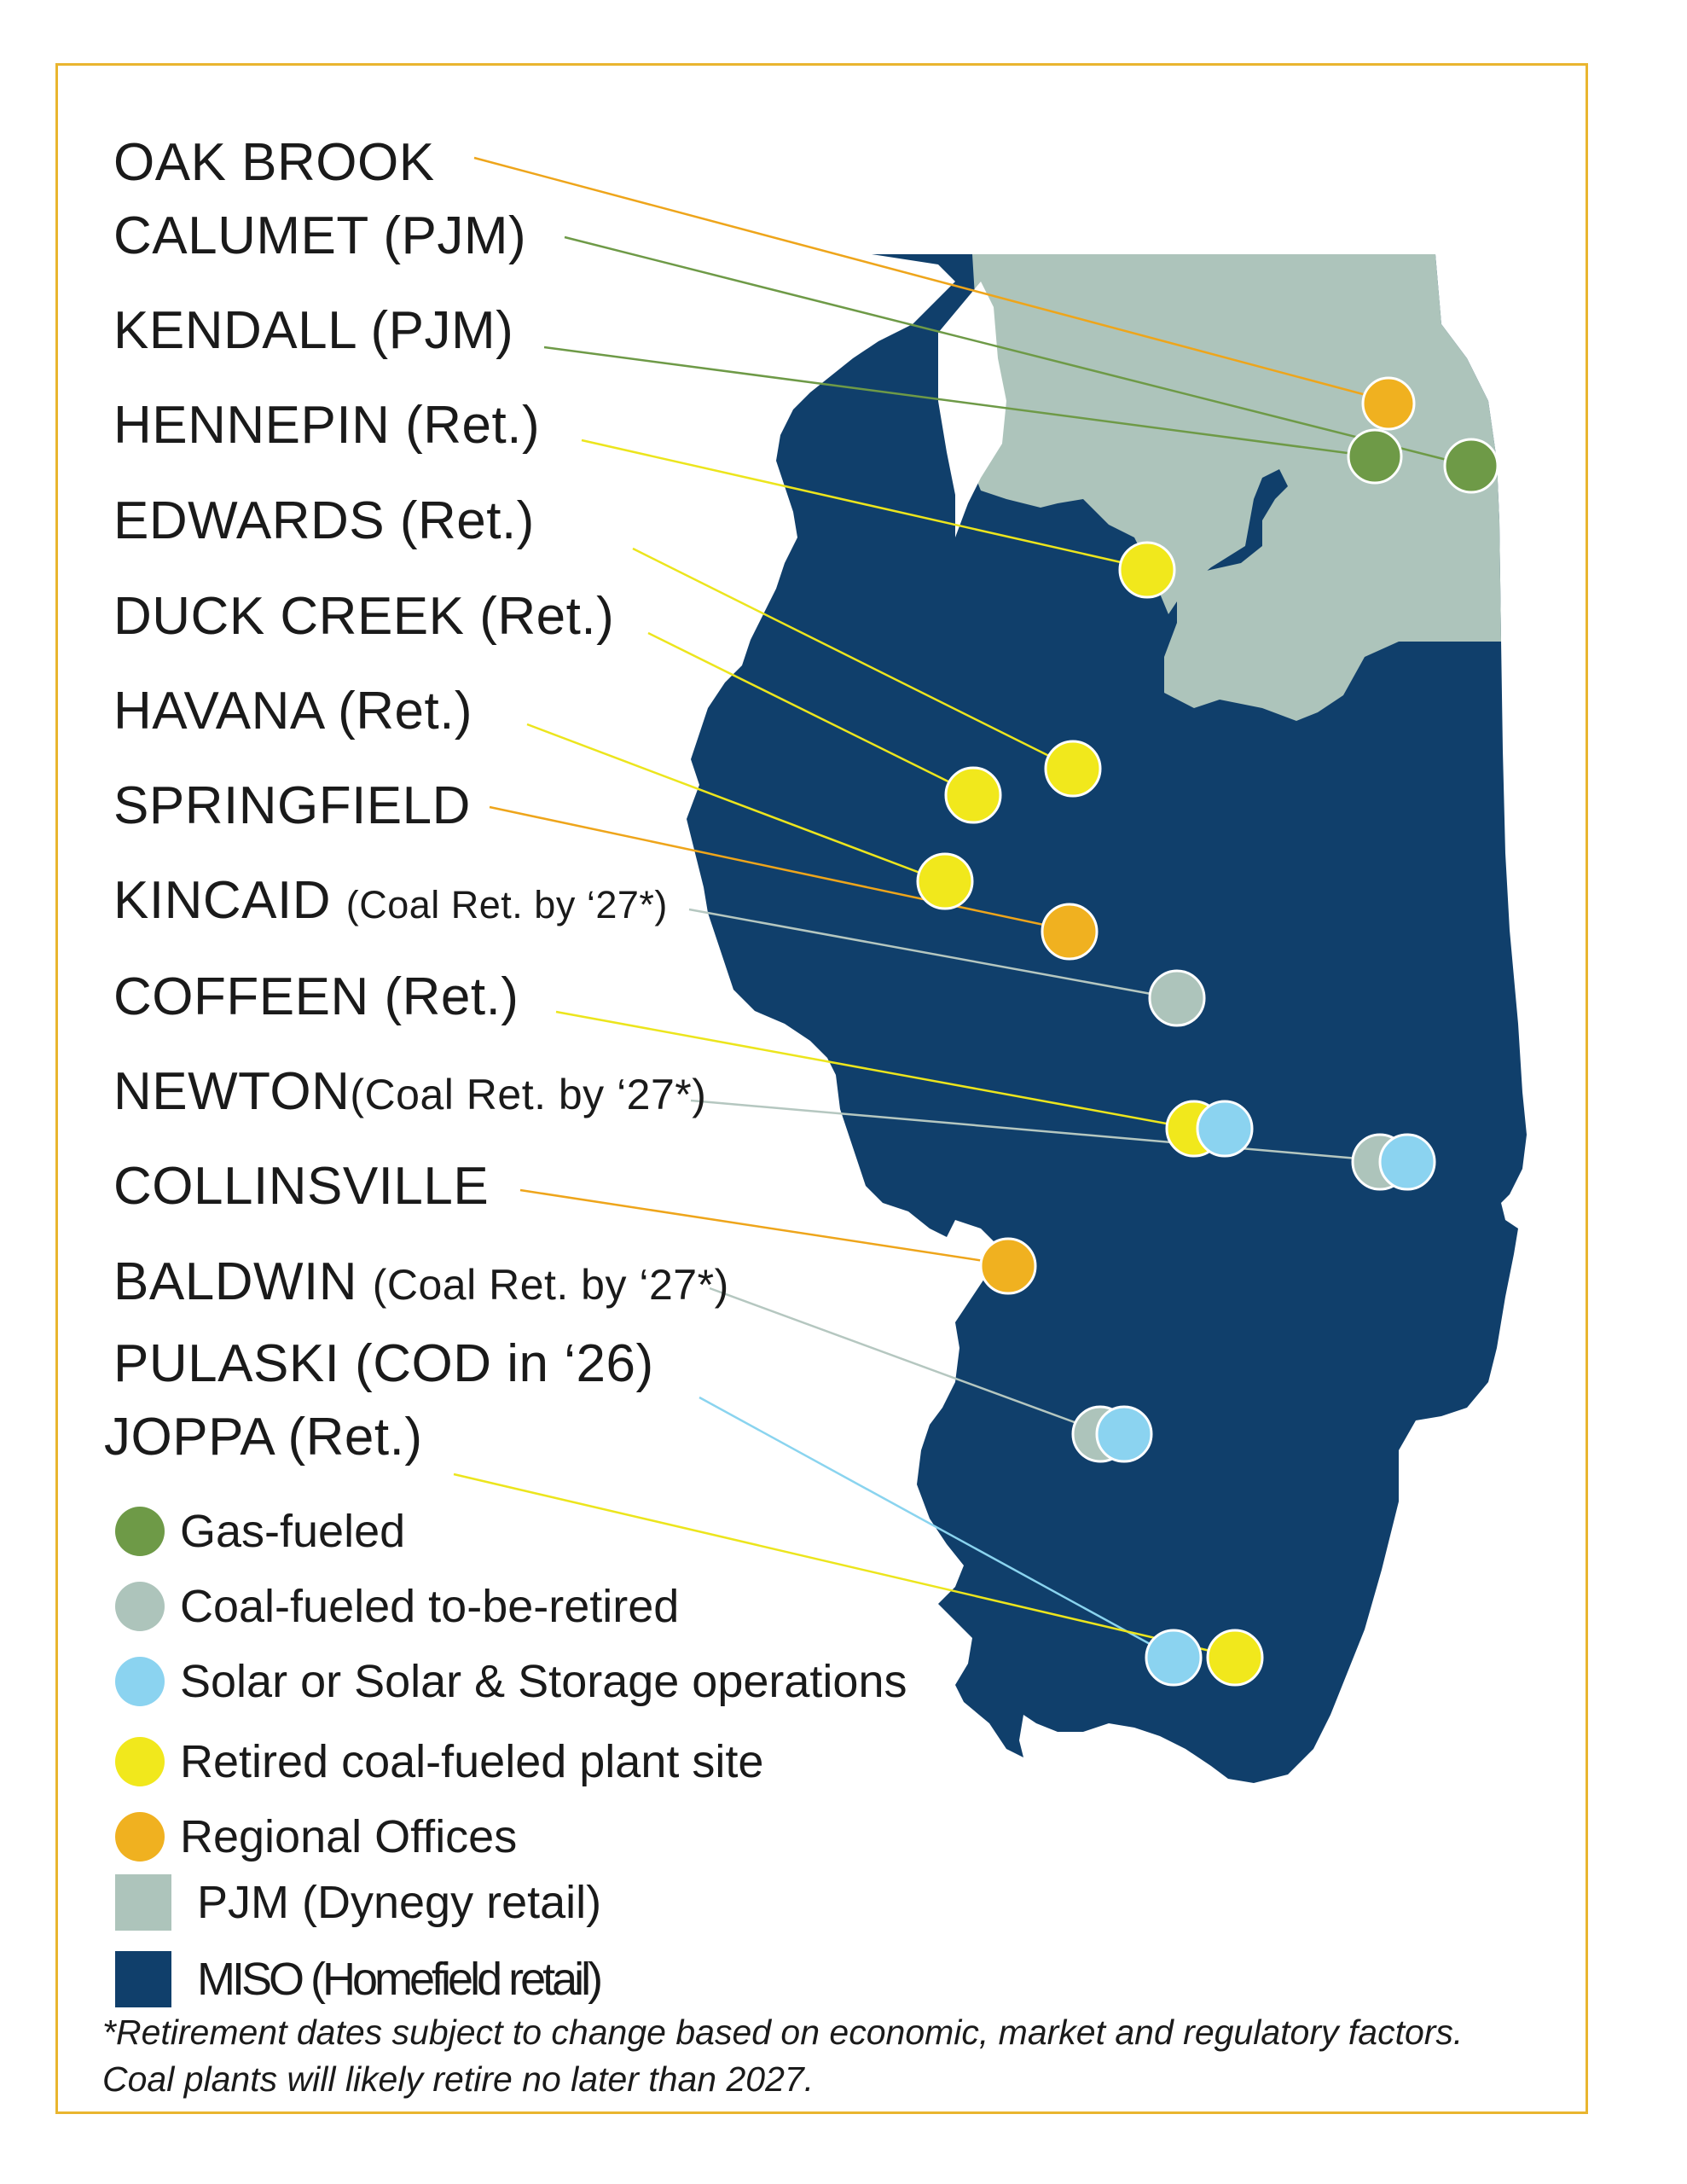  I want to click on legend-solar-dot, so click(140, 1682).